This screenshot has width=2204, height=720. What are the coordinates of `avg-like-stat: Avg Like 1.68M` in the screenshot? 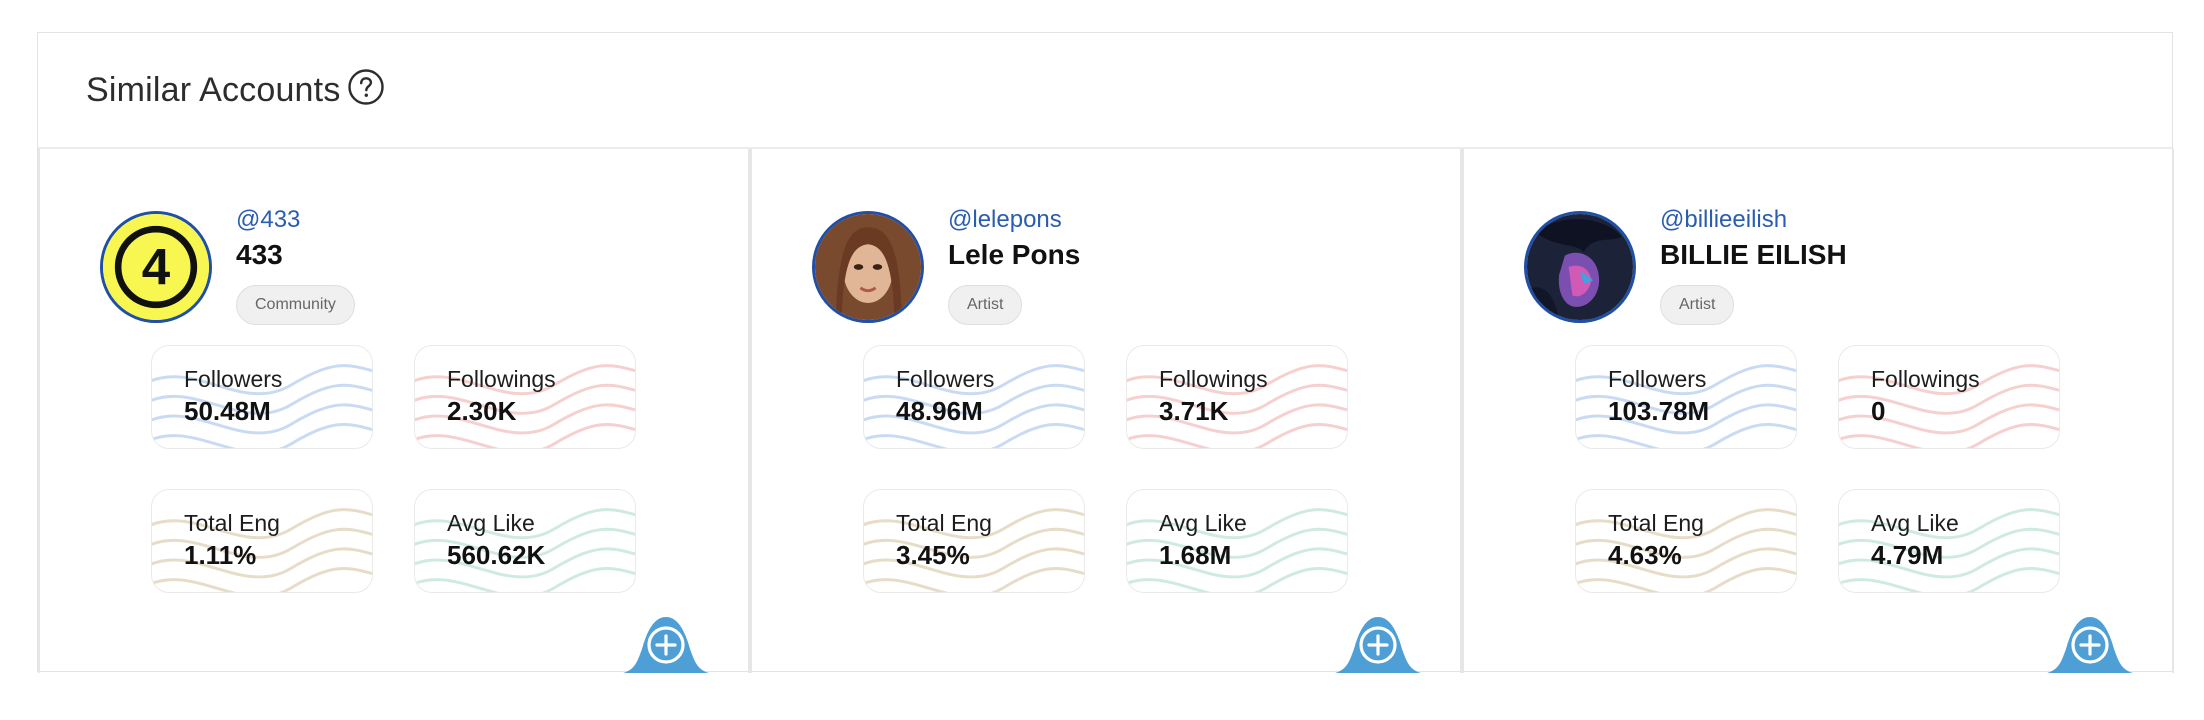 It's located at (1237, 541).